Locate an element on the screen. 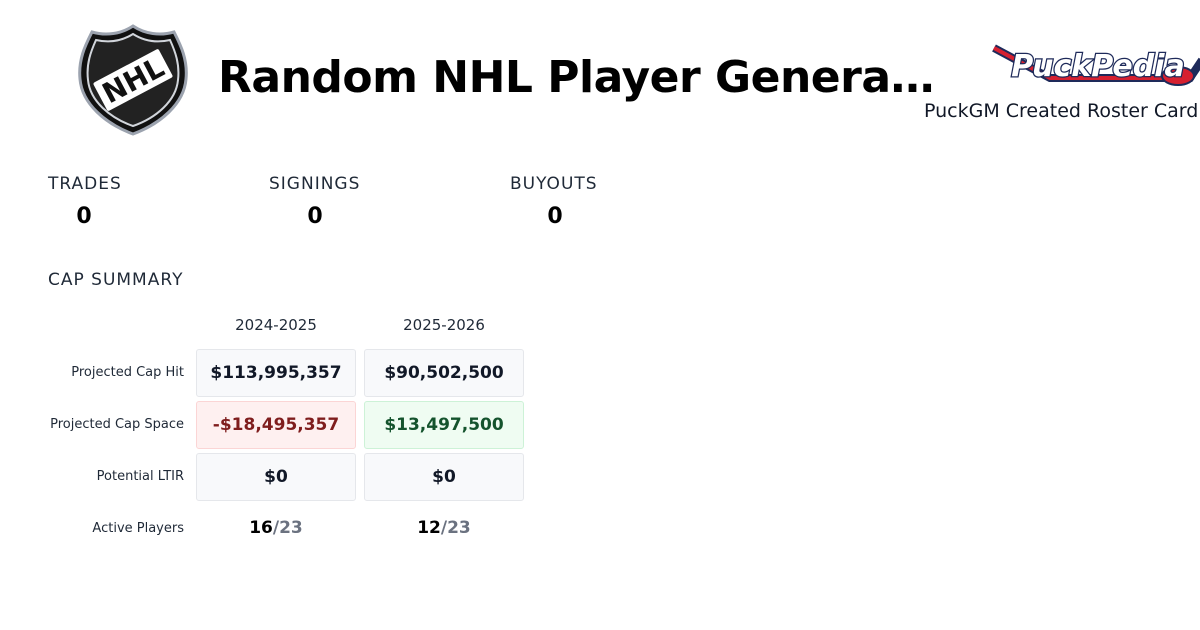 The height and width of the screenshot is (630, 1200). nhl-logo: NHL is located at coordinates (133, 80).